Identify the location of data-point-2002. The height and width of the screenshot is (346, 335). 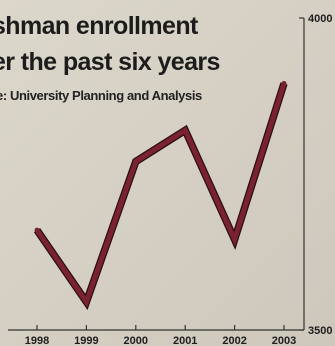
(235, 240).